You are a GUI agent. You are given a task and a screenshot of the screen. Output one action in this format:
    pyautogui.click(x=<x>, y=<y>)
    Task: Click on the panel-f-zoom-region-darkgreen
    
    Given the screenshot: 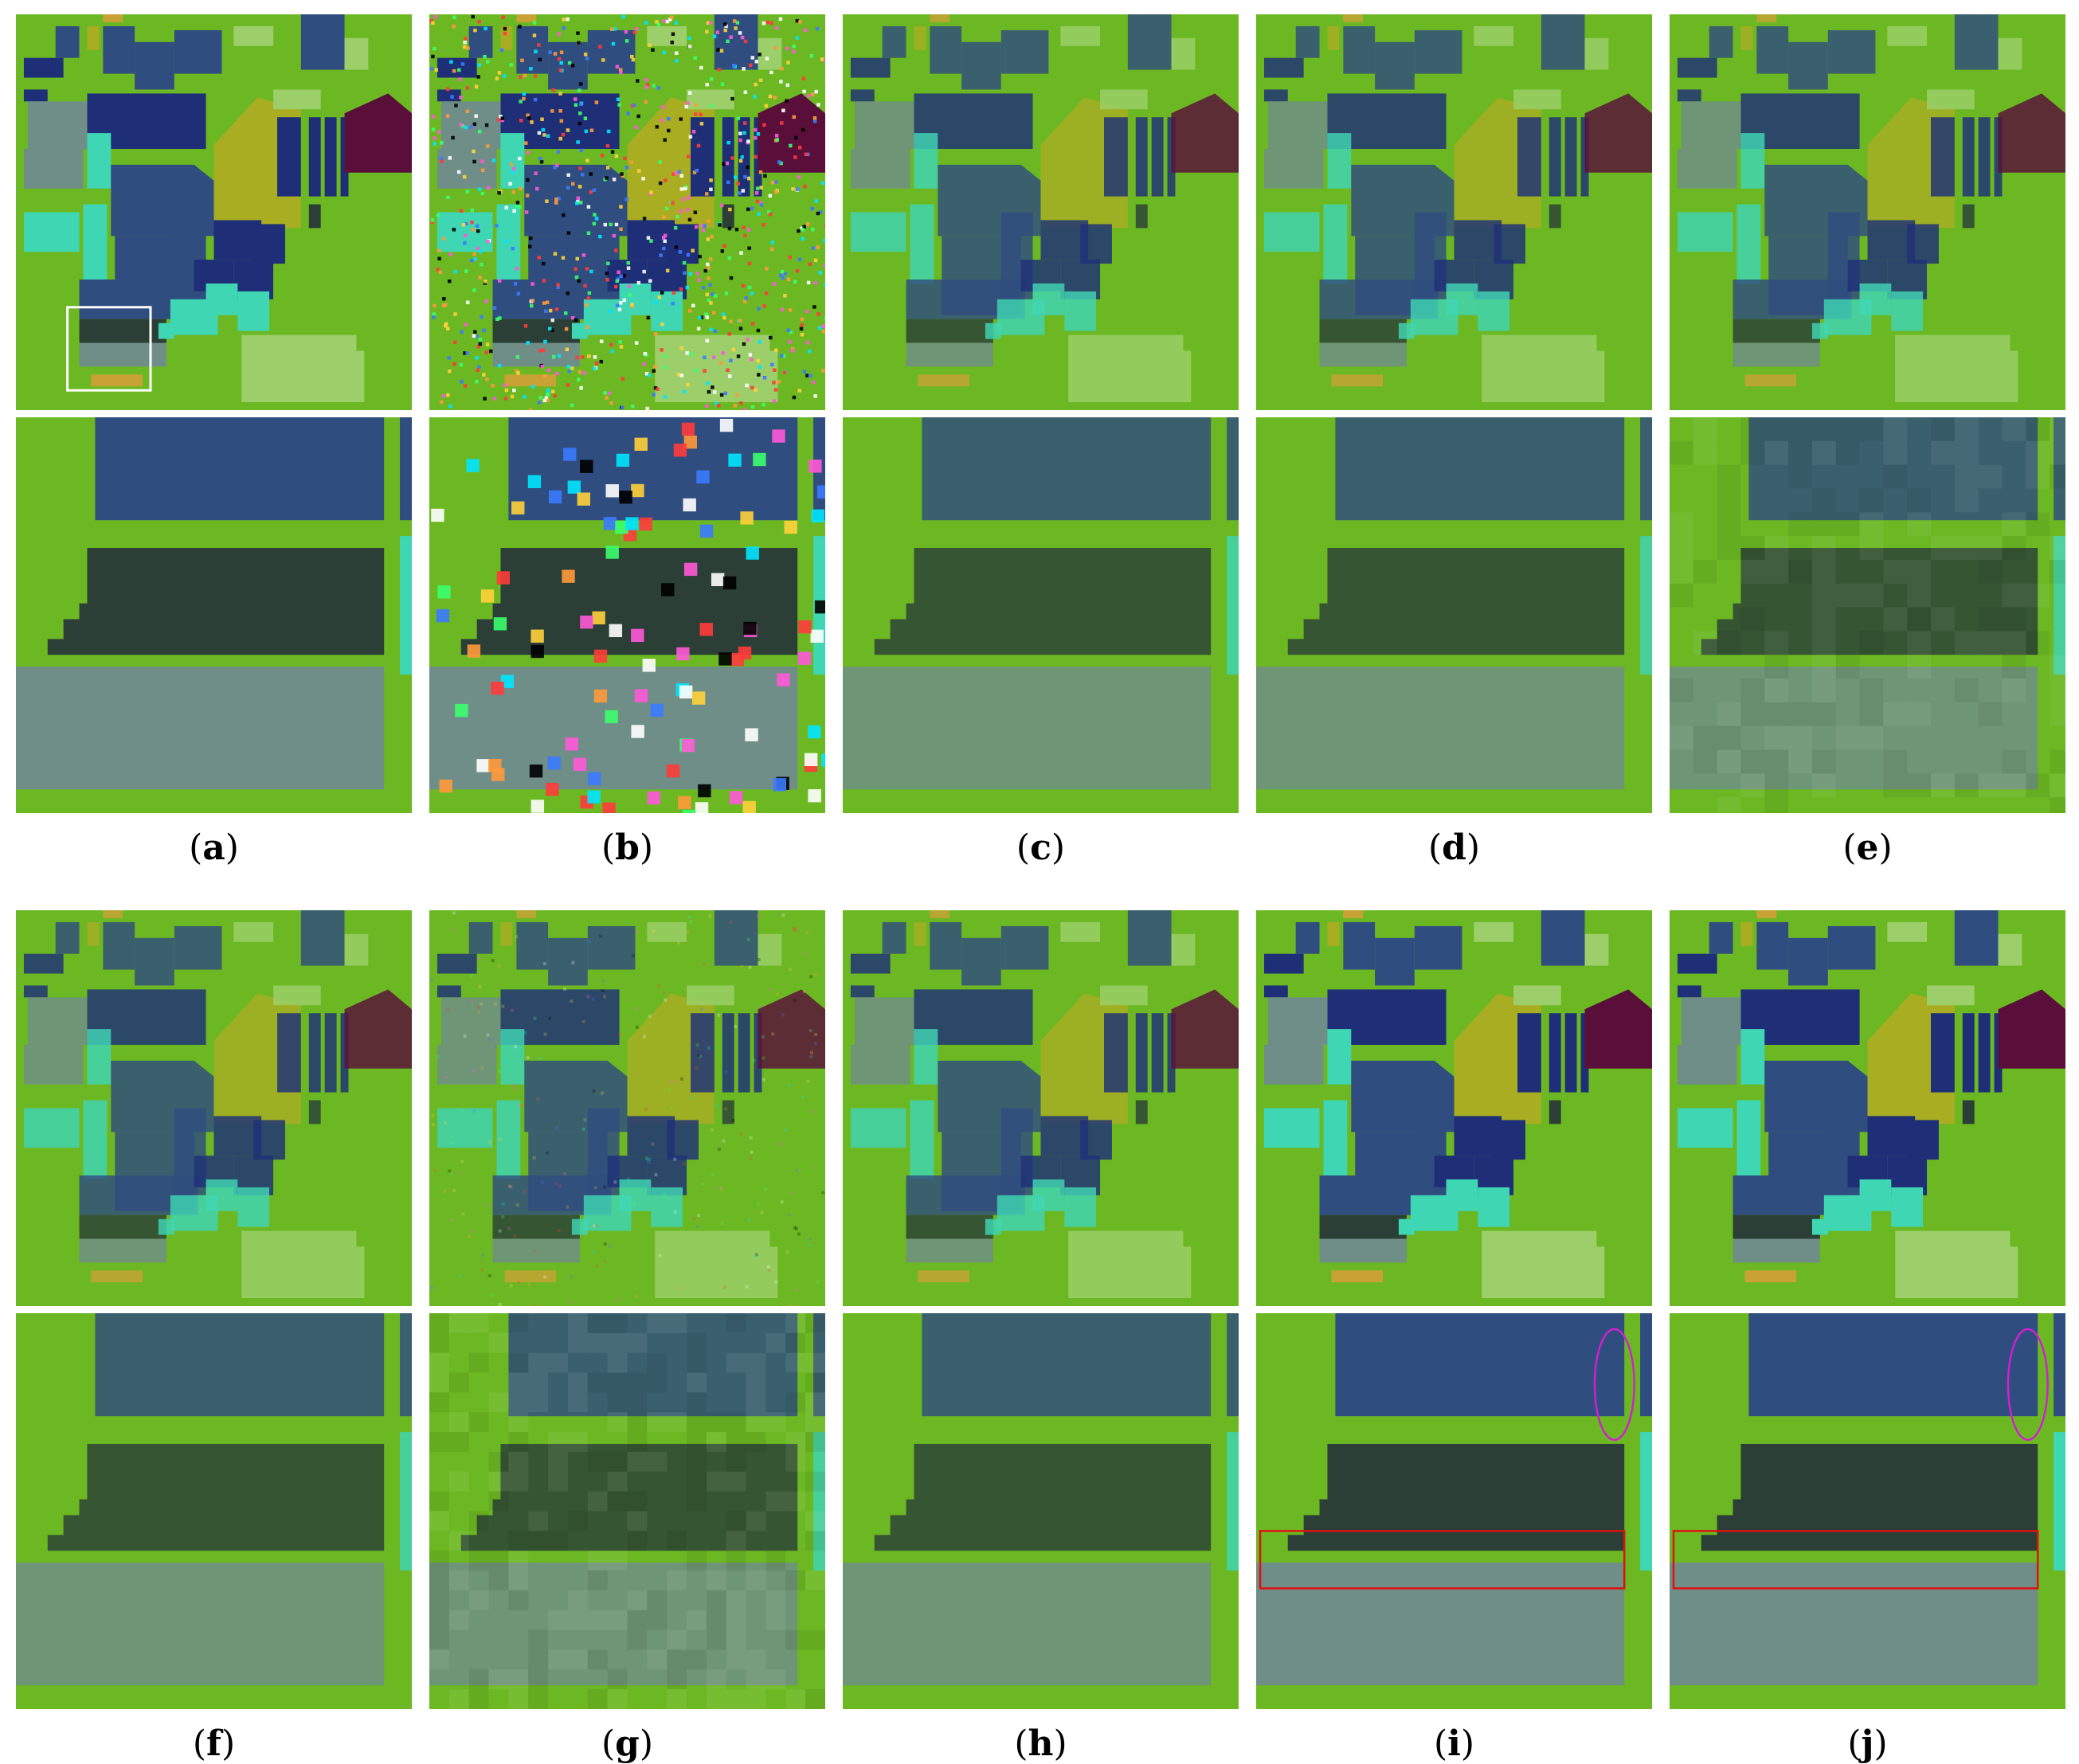 What is the action you would take?
    pyautogui.click(x=200, y=1498)
    